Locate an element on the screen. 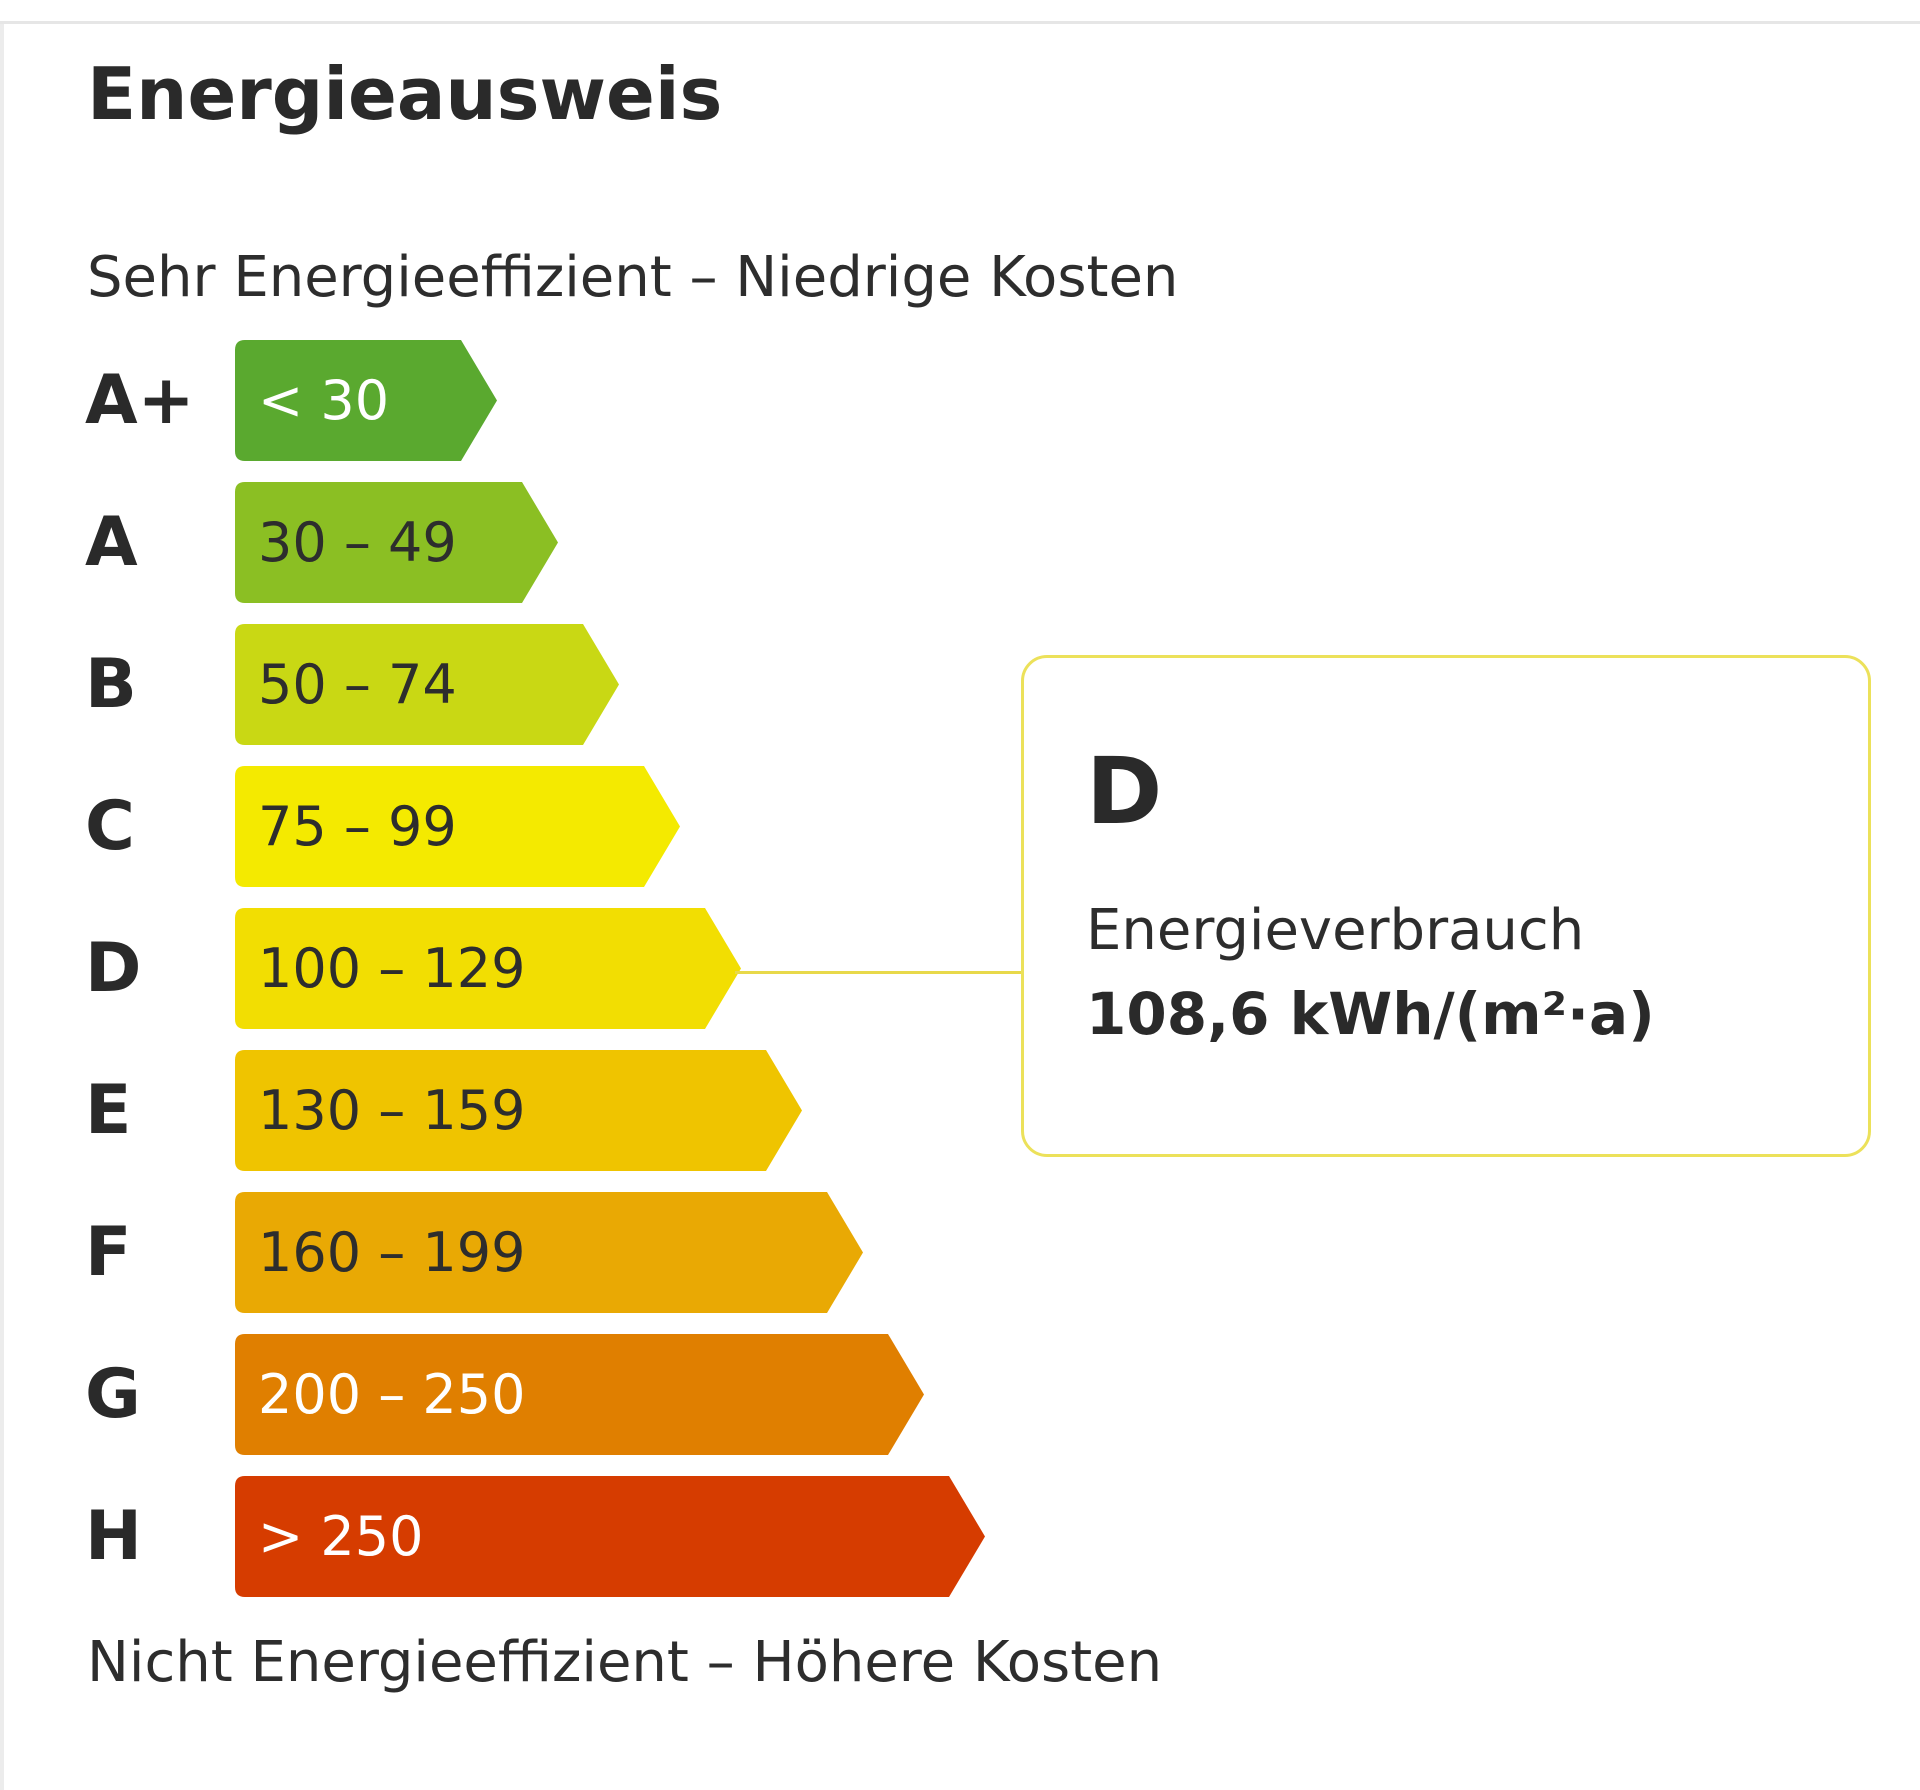  rating-row: A 30 – 49 is located at coordinates (500, 542).